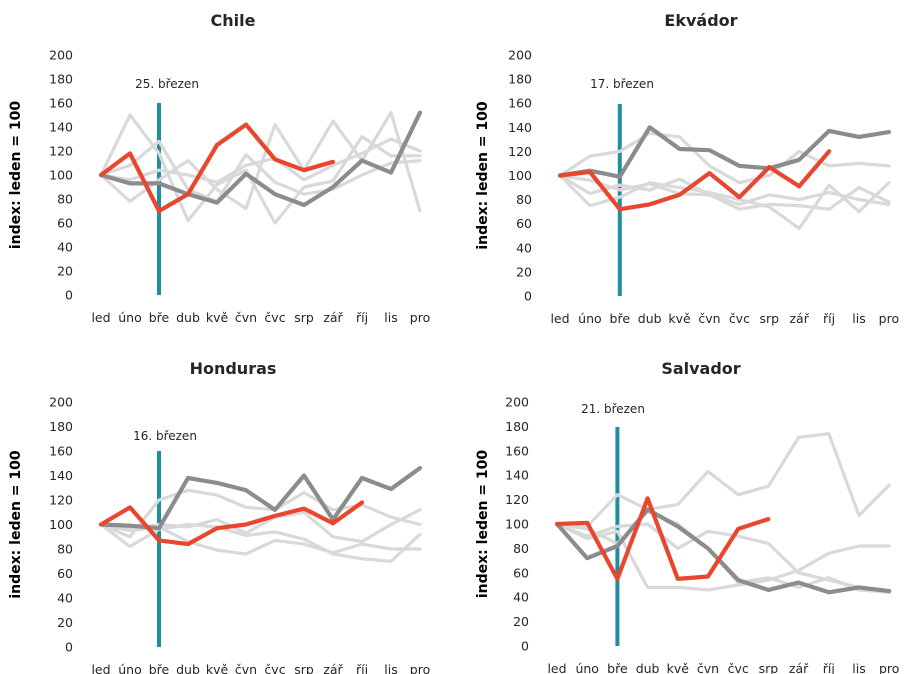 The height and width of the screenshot is (674, 913). Describe the element at coordinates (165, 436) in the screenshot. I see `event-marker-label: 16. březen` at that location.